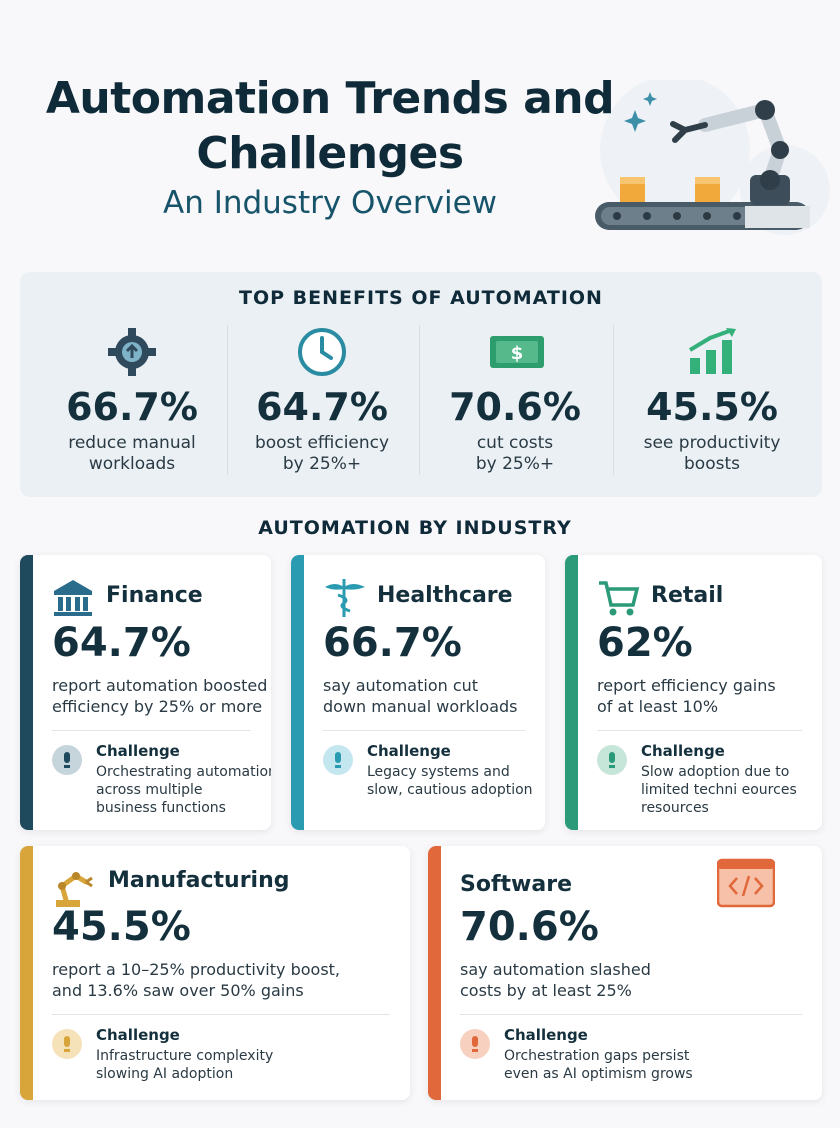  I want to click on benefit-icon: $, so click(517, 352).